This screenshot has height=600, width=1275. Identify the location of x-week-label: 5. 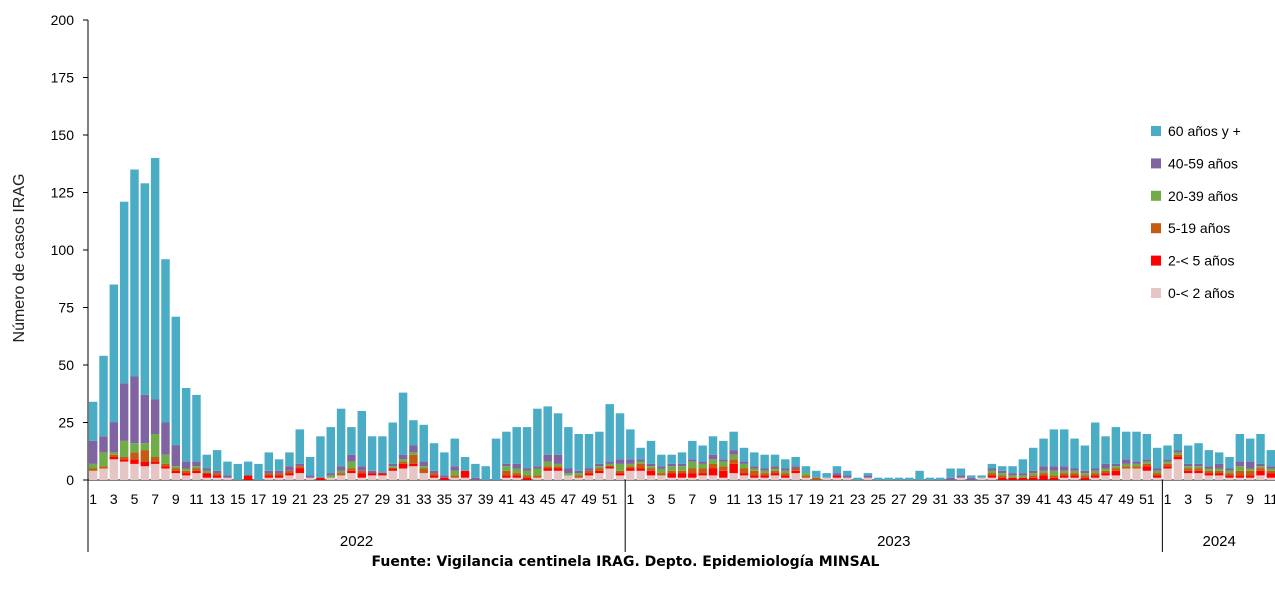
(672, 499).